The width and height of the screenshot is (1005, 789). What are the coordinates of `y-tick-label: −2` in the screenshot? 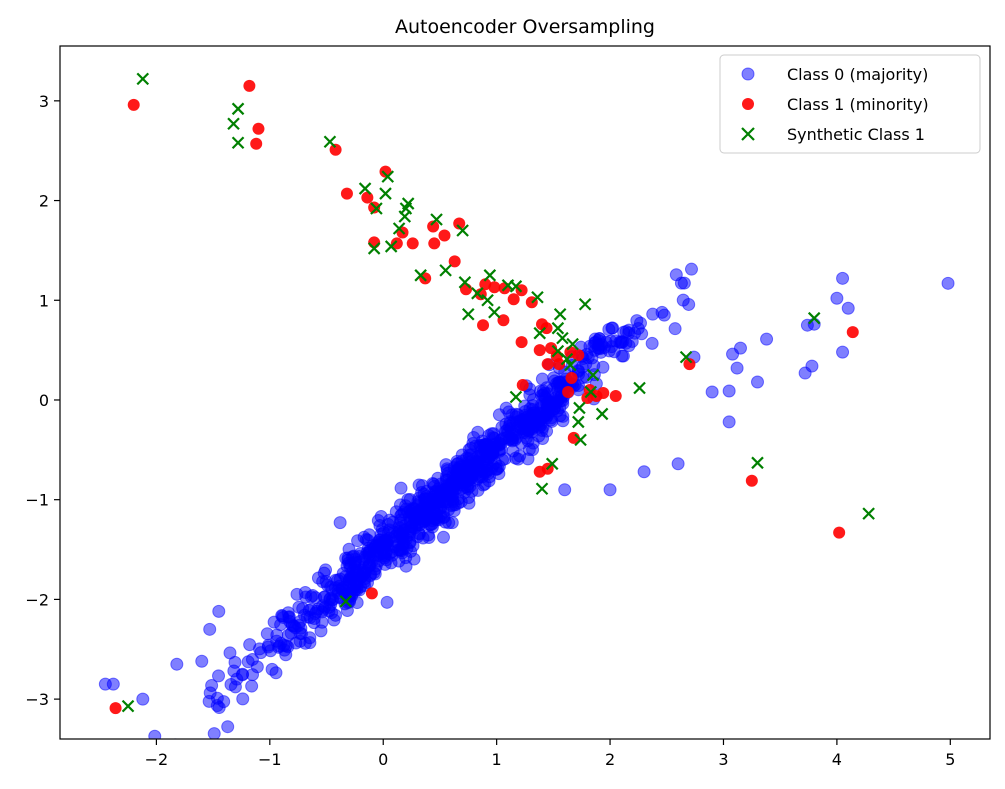 It's located at (37, 599).